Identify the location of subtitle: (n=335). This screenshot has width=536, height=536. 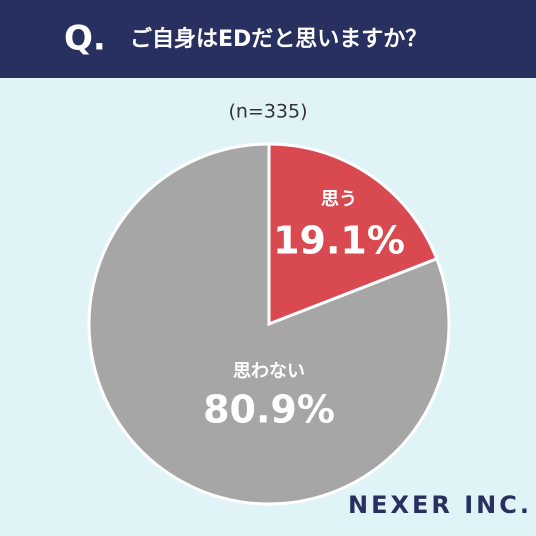
(267, 112).